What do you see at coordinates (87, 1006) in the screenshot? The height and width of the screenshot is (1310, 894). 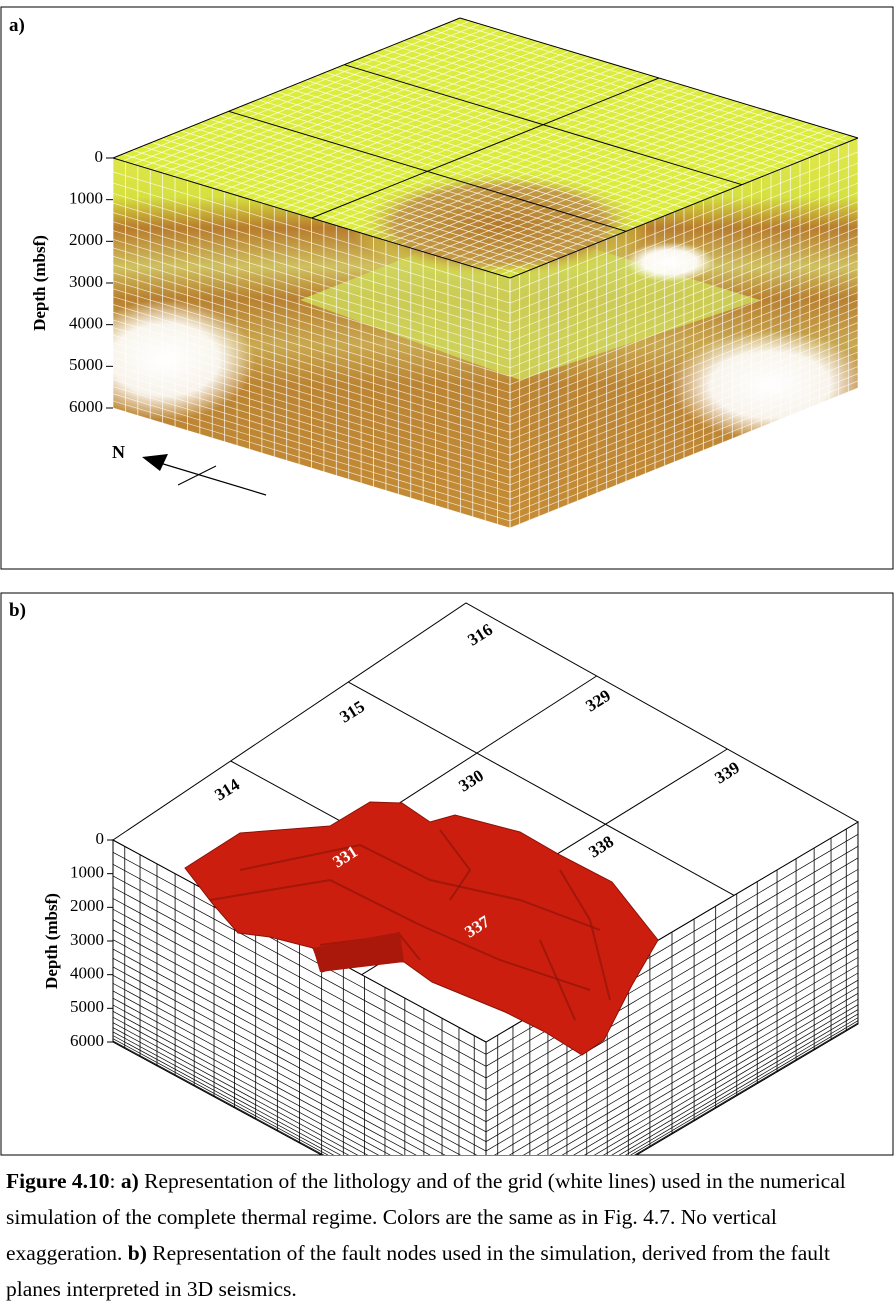 I see `tick-label: 5000` at bounding box center [87, 1006].